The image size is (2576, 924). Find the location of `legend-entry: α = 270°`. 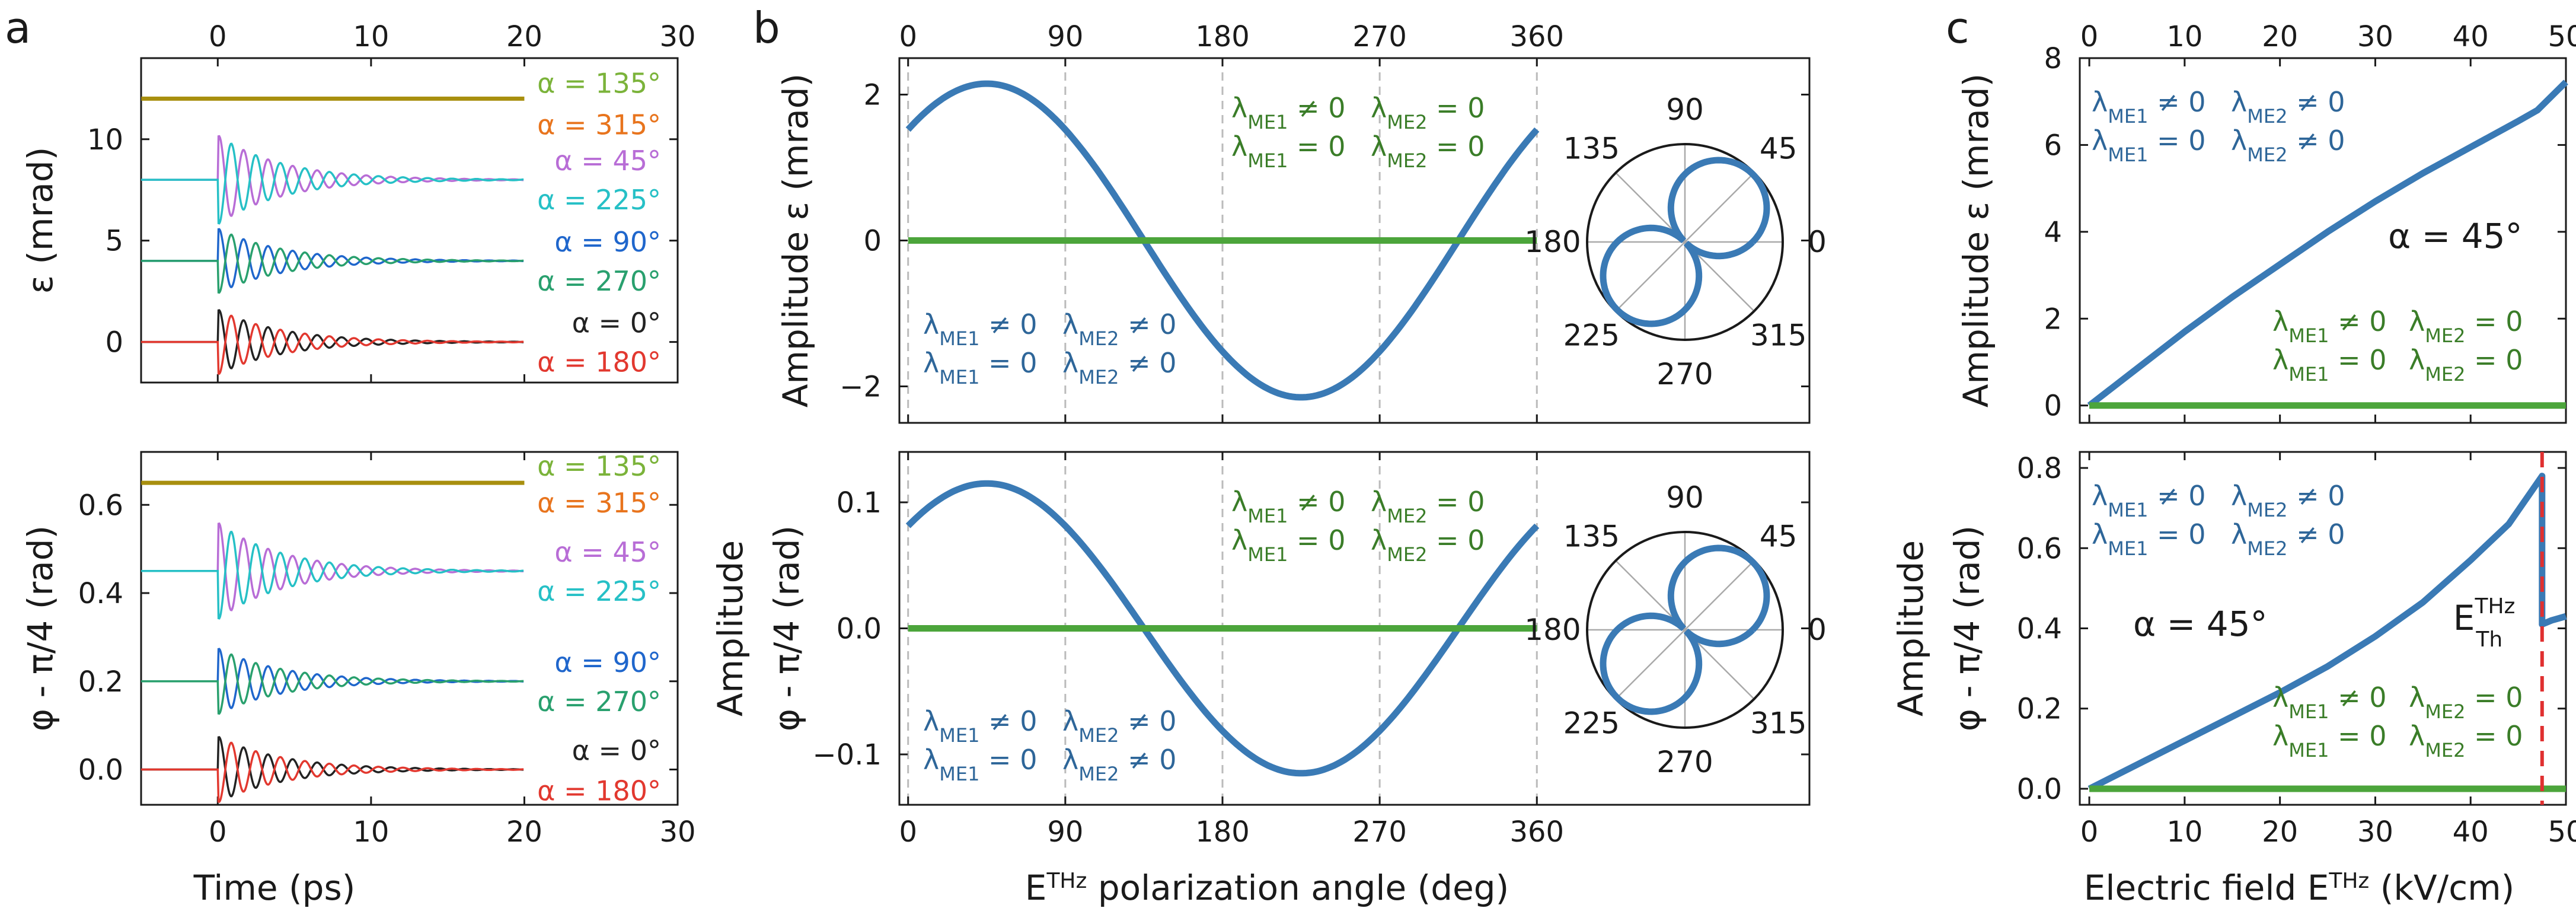

legend-entry: α = 270° is located at coordinates (599, 702).